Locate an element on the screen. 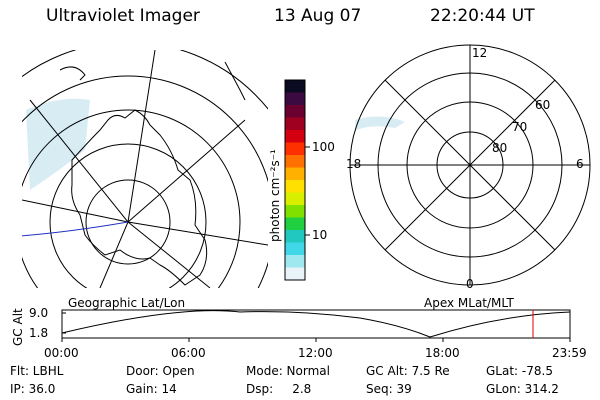  info-glat: GLat: -78.5 is located at coordinates (519, 371).